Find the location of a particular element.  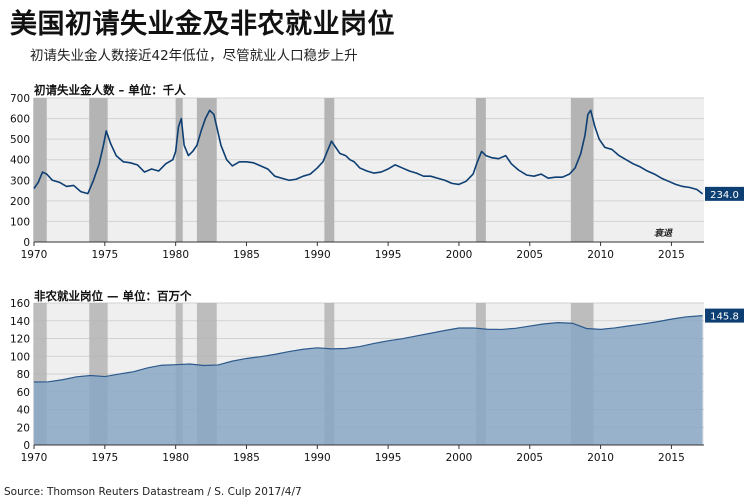

claims-last-value-tag is located at coordinates (724, 193).